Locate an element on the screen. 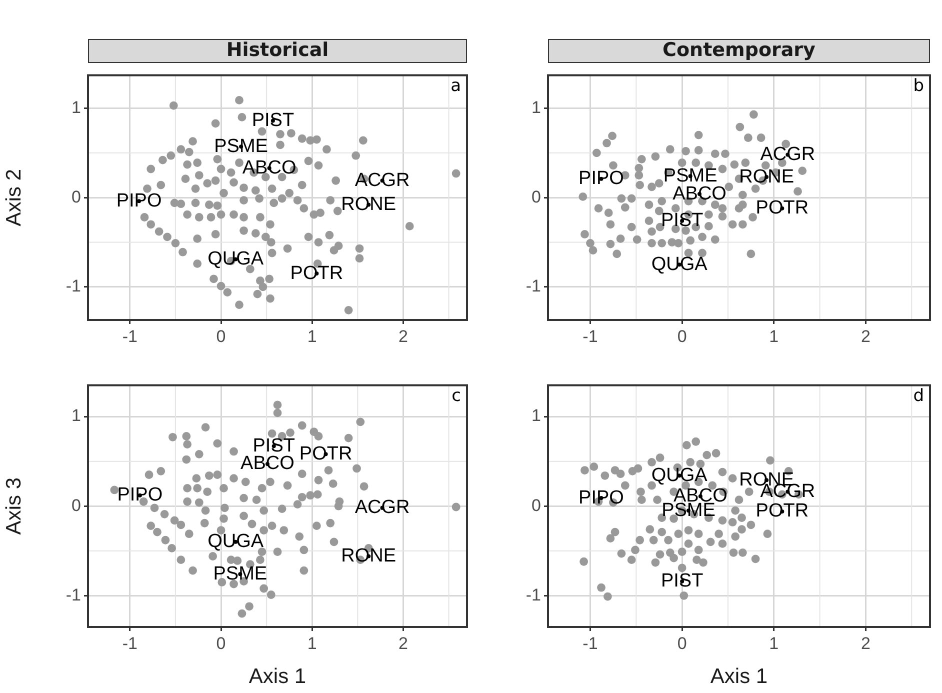  chart-title: Contemporary is located at coordinates (739, 51).